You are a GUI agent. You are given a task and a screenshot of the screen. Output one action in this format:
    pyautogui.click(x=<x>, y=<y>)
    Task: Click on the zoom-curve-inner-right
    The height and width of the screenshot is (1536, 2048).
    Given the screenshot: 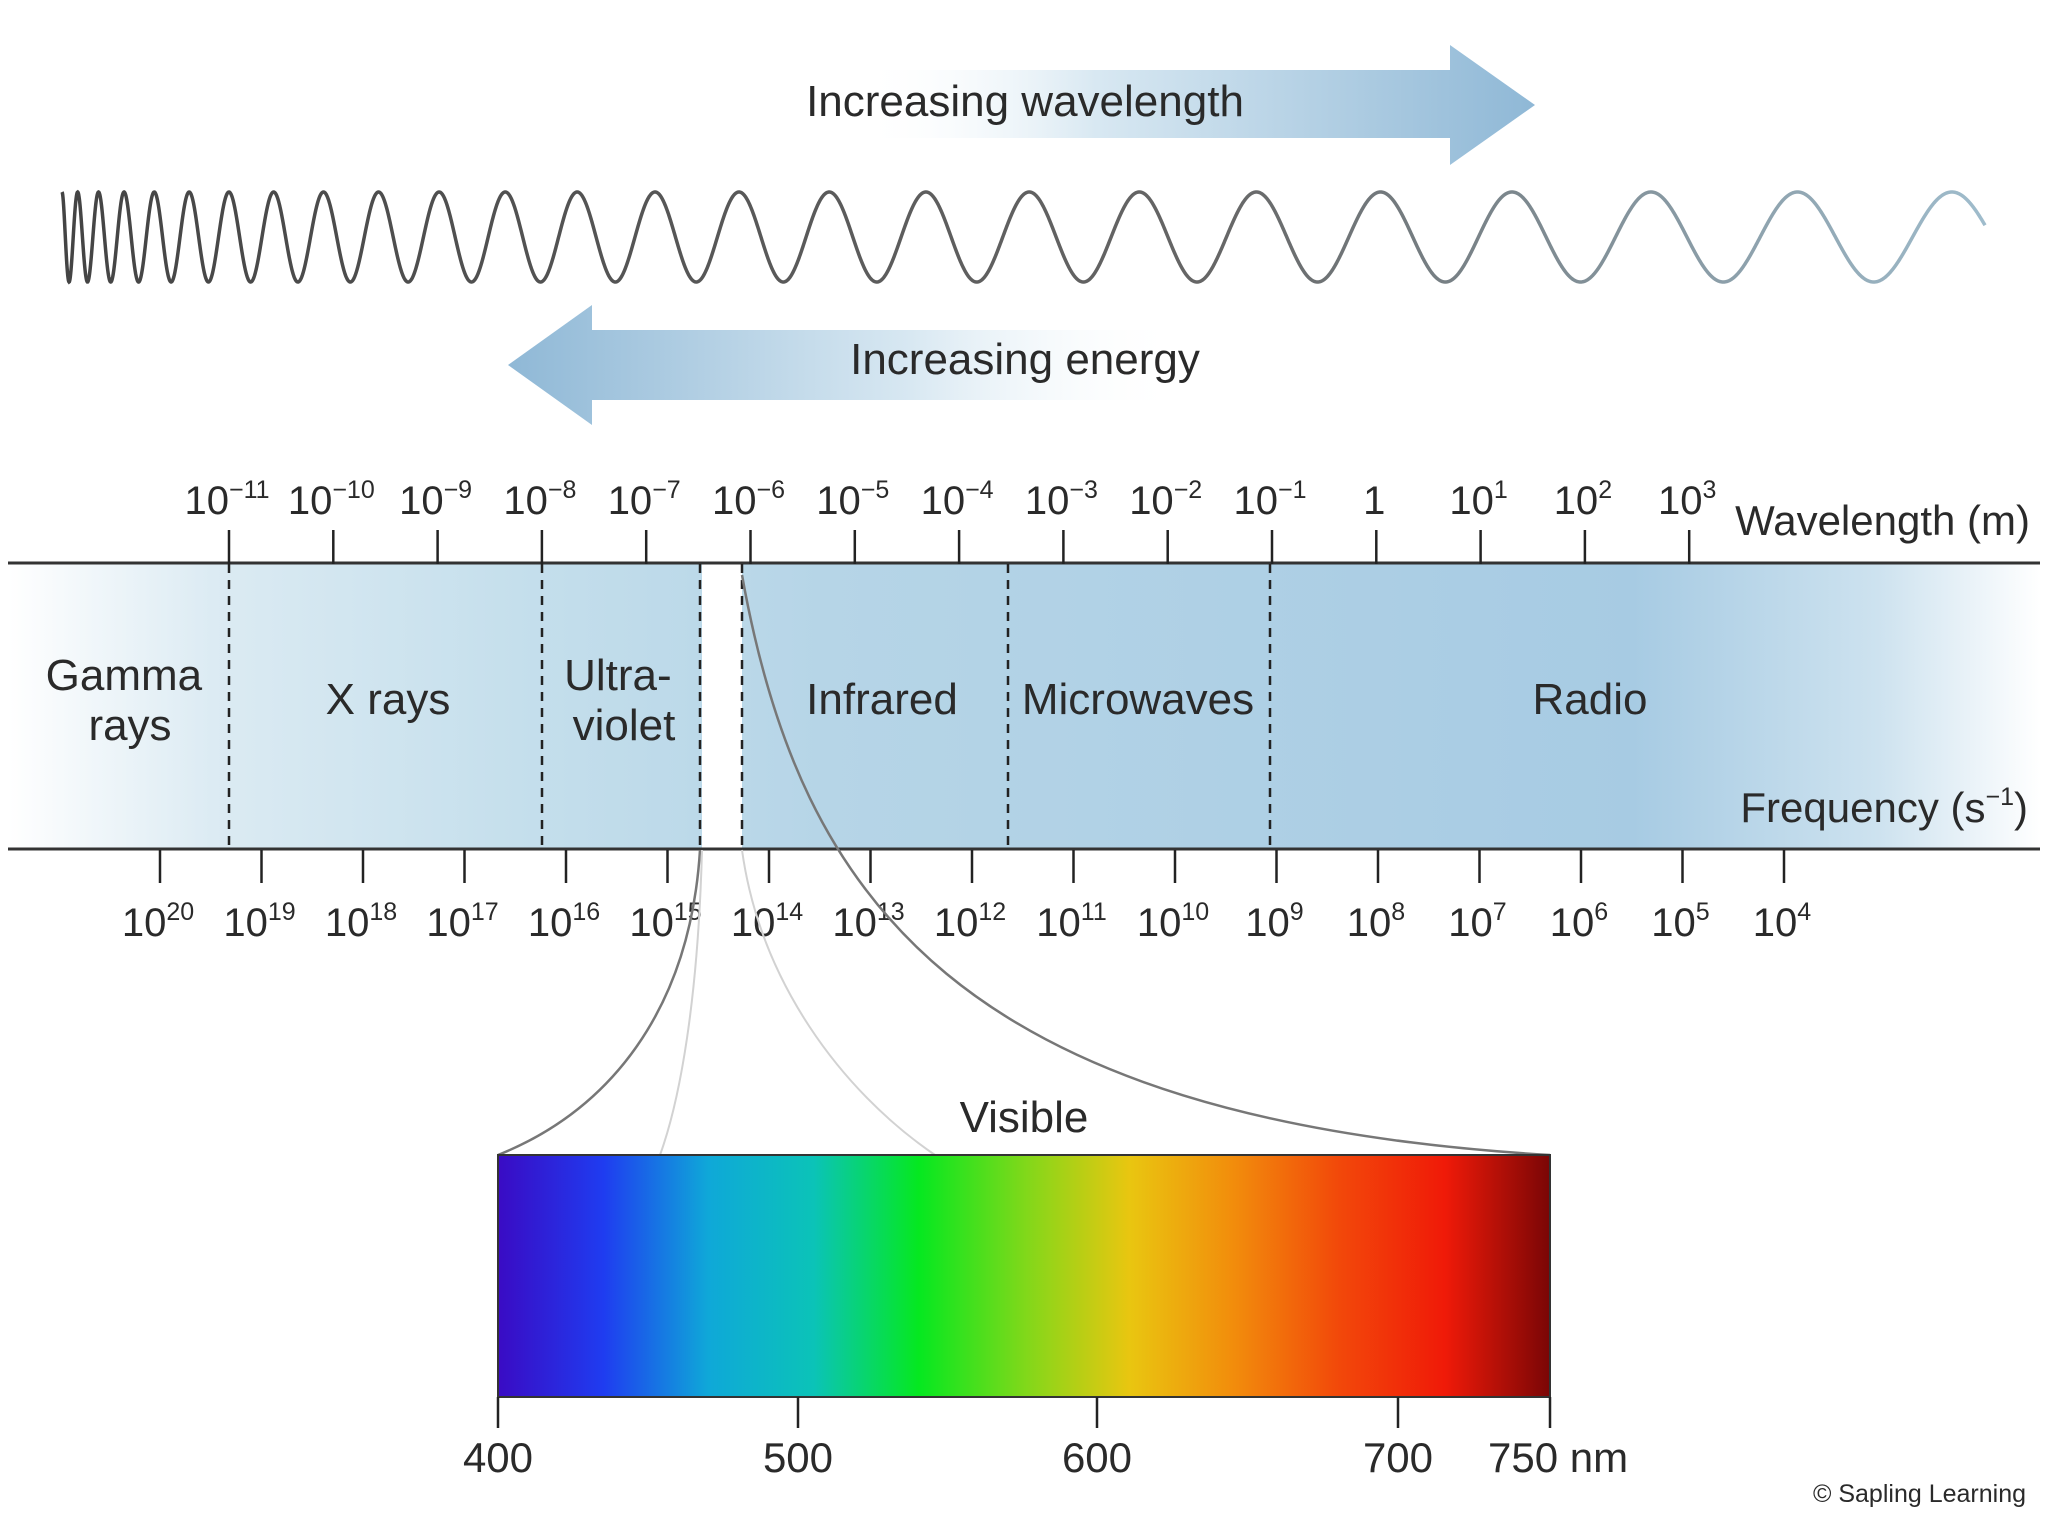 What is the action you would take?
    pyautogui.click(x=838, y=1002)
    